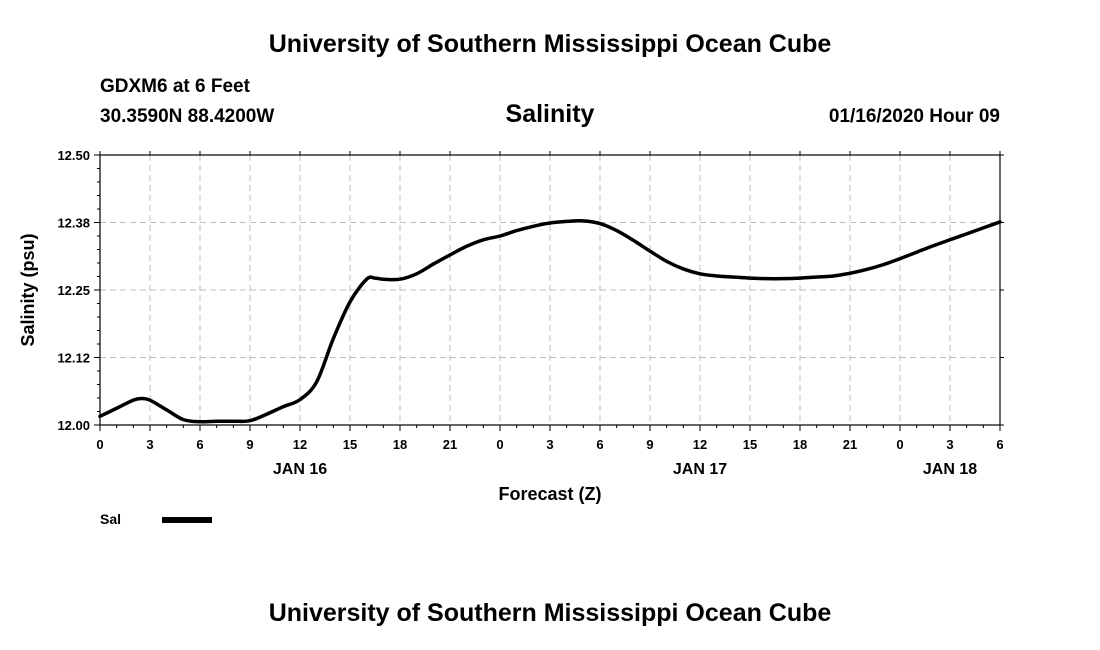 The image size is (1100, 650). Describe the element at coordinates (914, 116) in the screenshot. I see `forecast-timestamp: 01/16/2020 Hour 09` at that location.